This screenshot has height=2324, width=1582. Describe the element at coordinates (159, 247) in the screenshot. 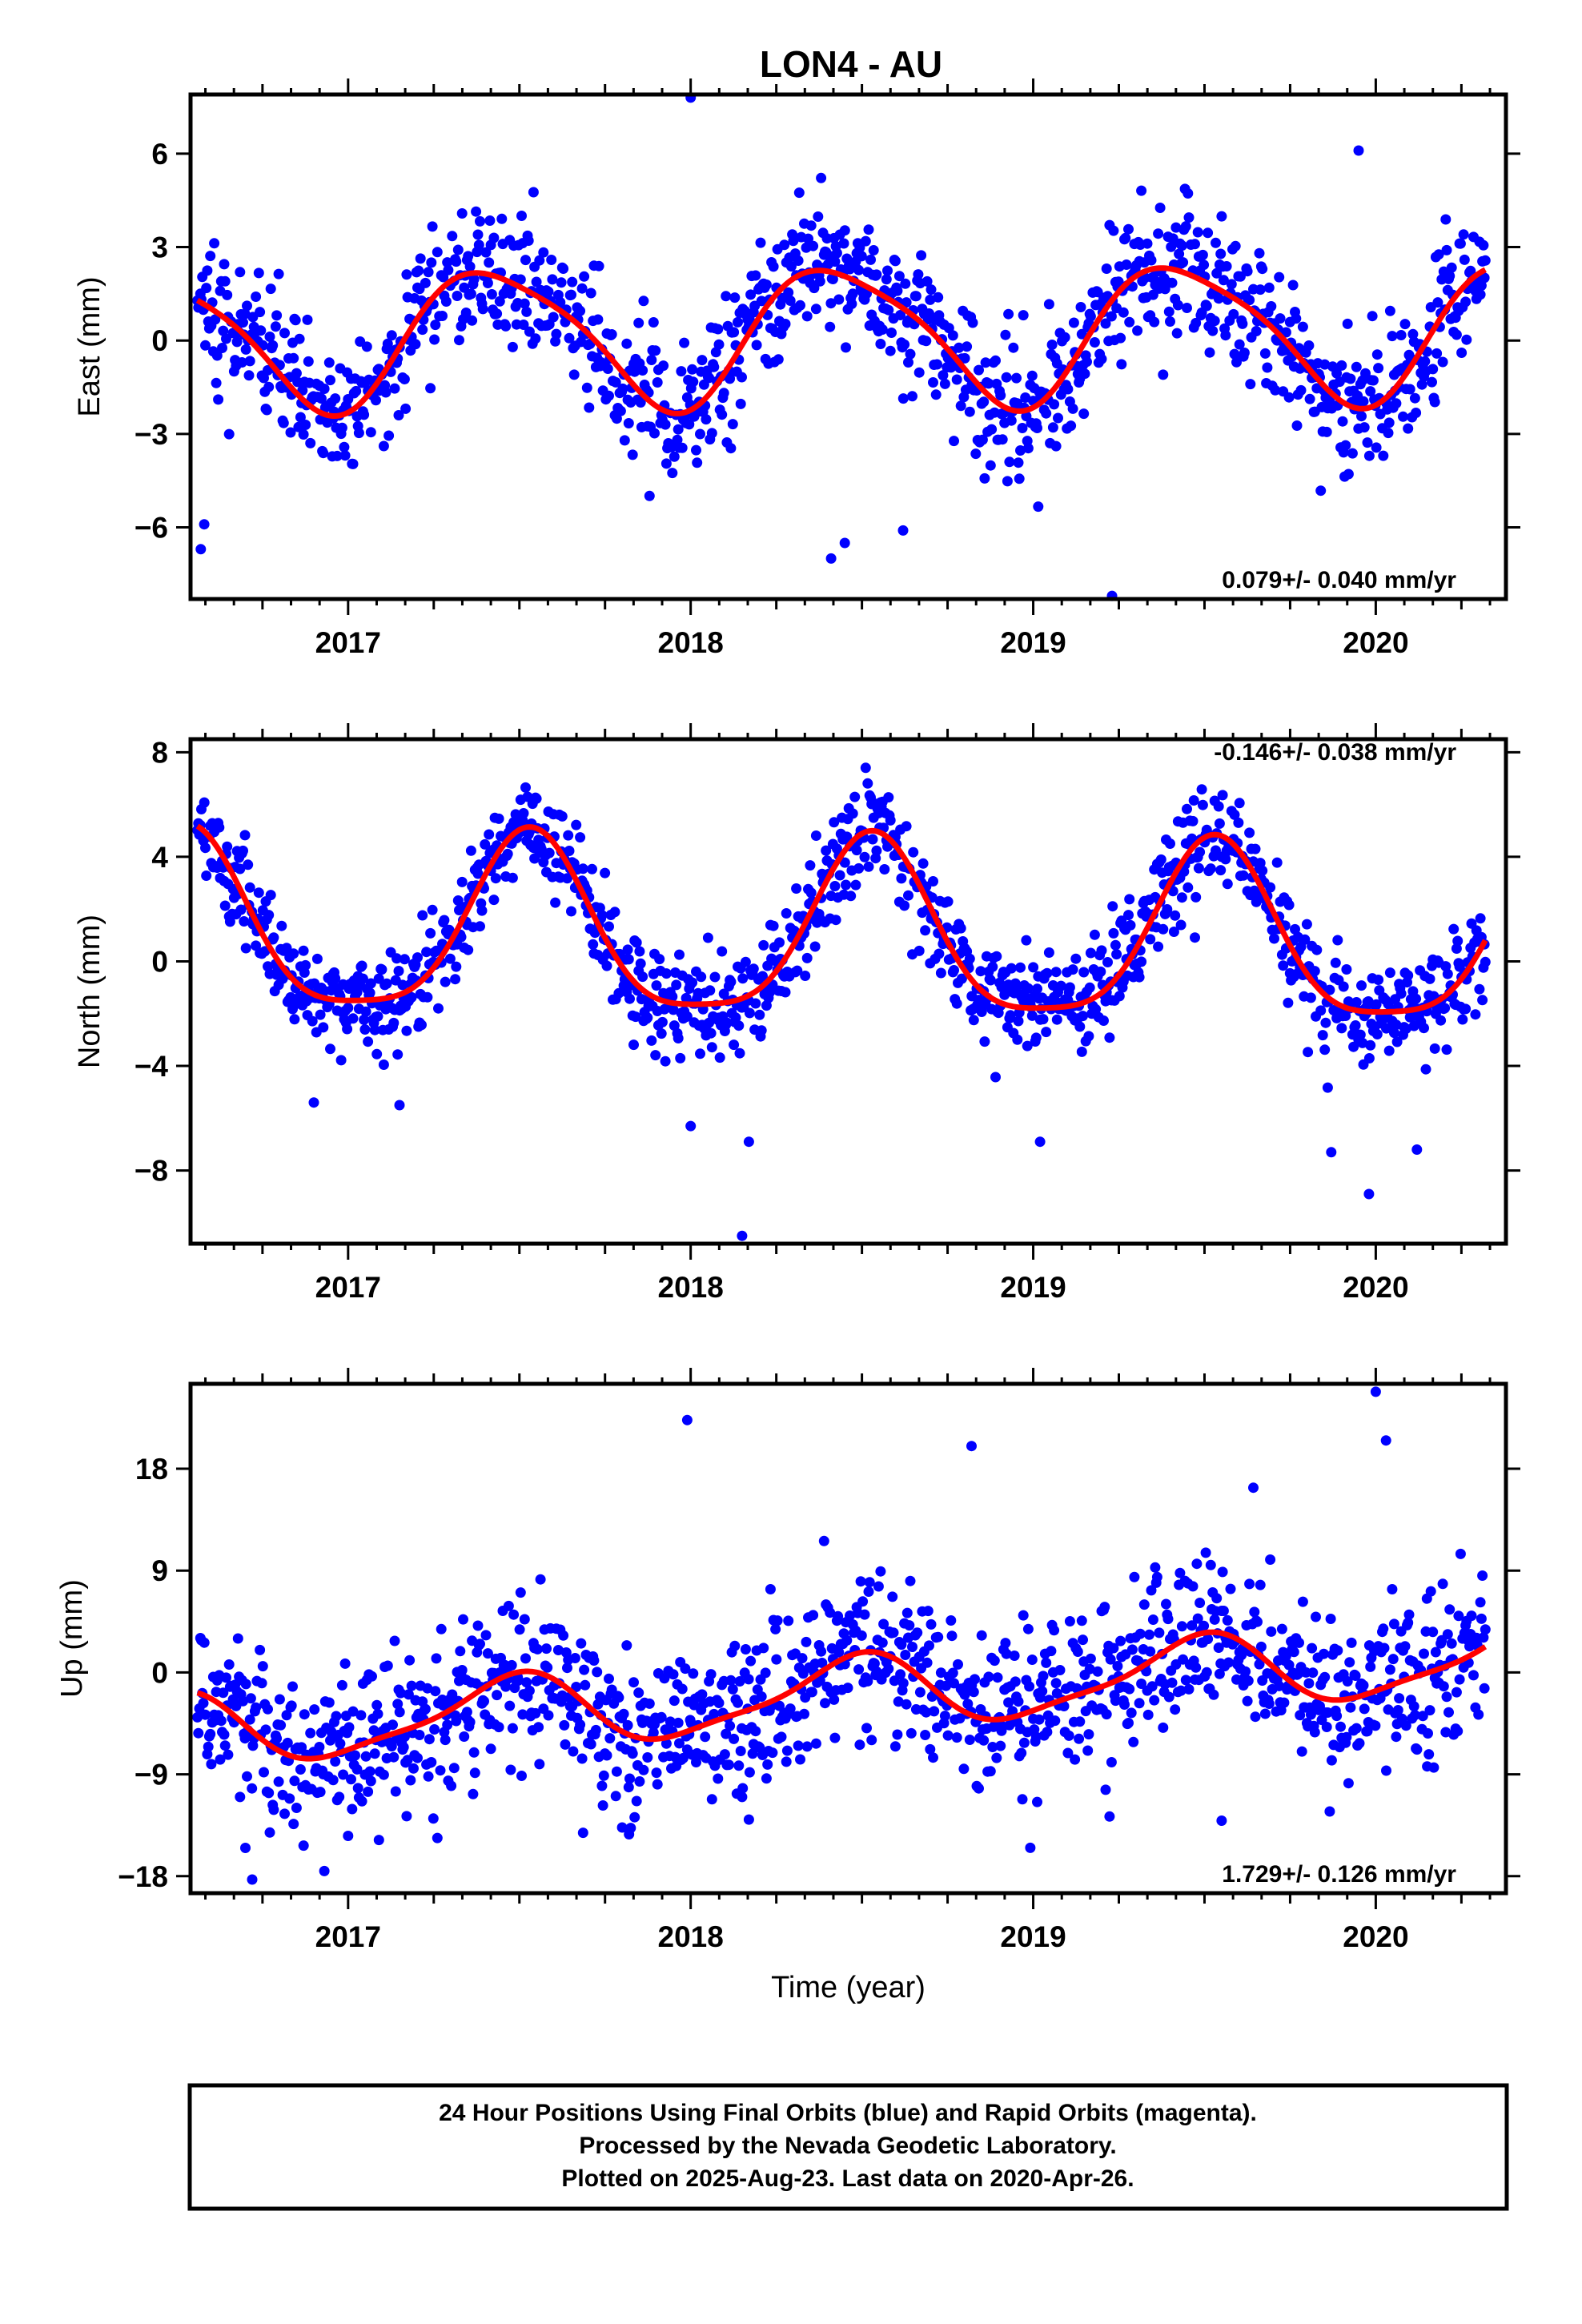

I see `y-tick-label: 3` at that location.